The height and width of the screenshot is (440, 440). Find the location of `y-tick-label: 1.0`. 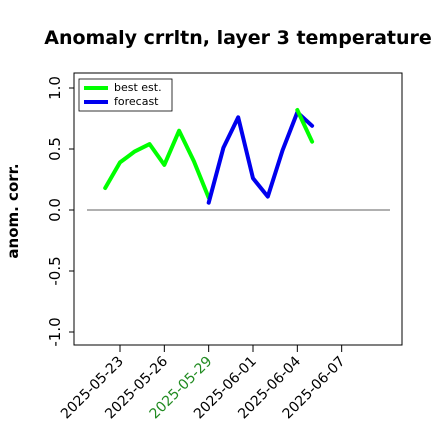

y-tick-label: 1.0 is located at coordinates (55, 88).